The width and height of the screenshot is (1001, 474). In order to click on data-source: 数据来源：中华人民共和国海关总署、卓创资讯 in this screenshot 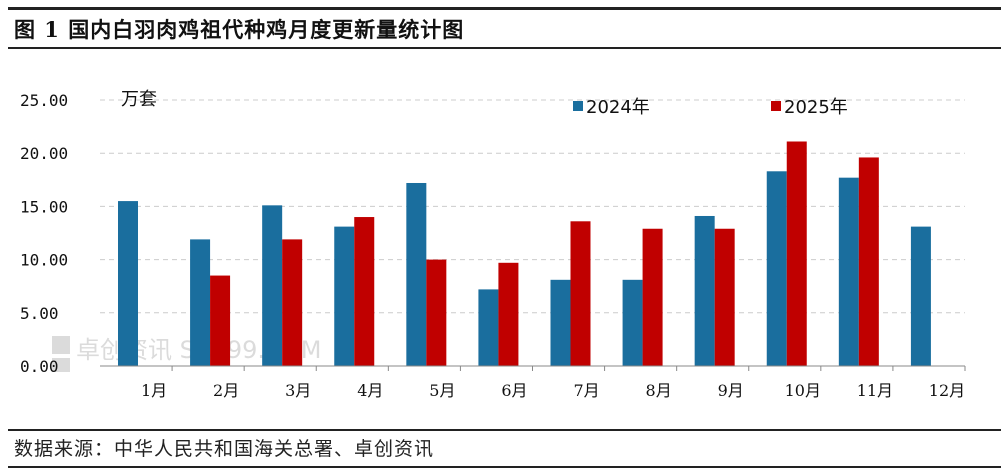, I will do `click(224, 449)`.